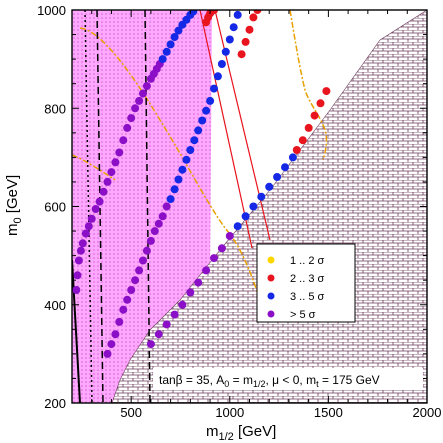 The width and height of the screenshot is (443, 443). Describe the element at coordinates (307, 279) in the screenshot. I see `legend-label: 2 .. 3 σ` at that location.